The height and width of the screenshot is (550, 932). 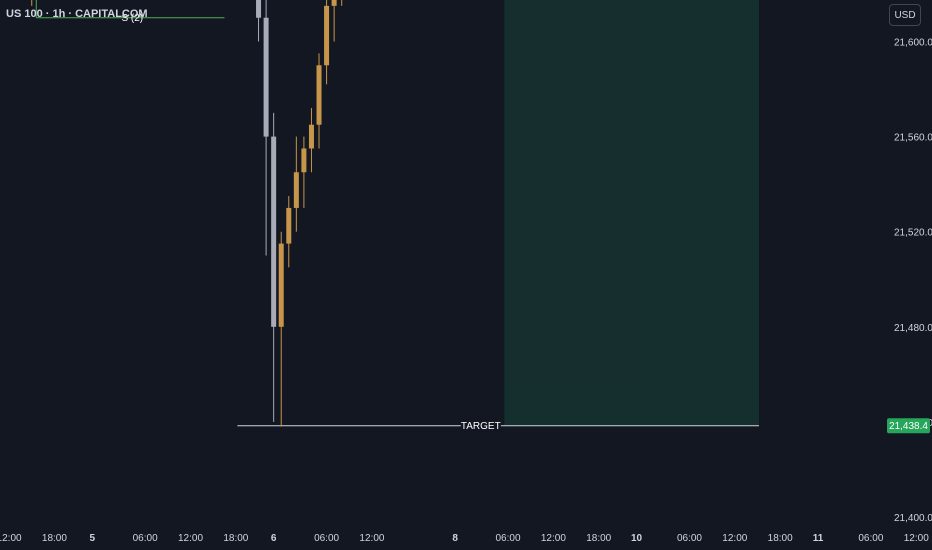 I want to click on s2-label: S (2), so click(x=132, y=18).